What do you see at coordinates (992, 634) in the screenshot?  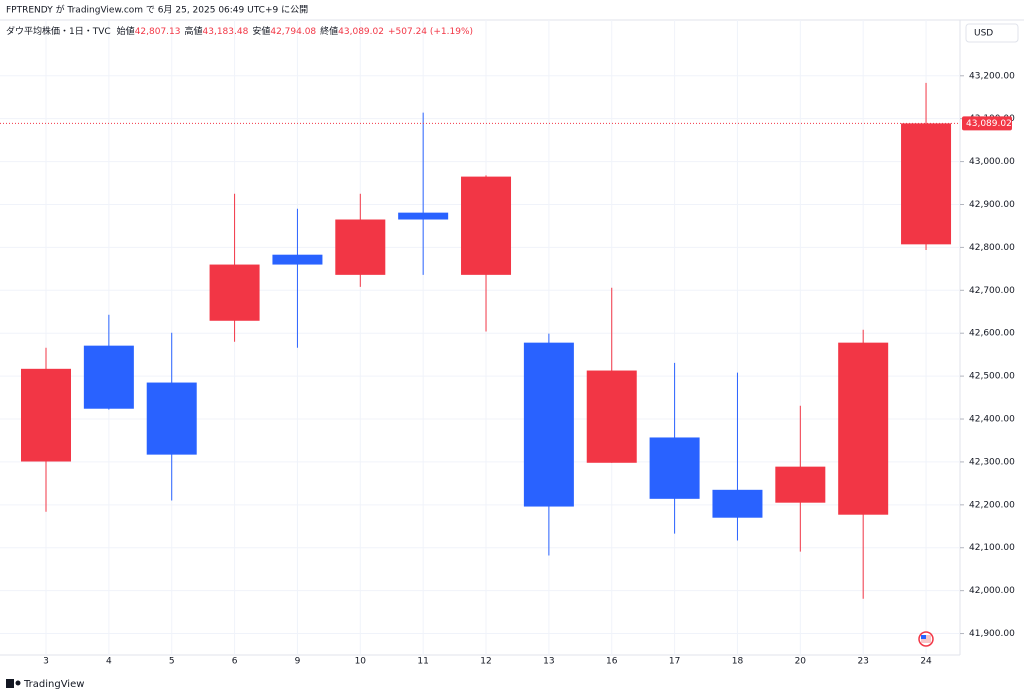 I see `y-tick-label: 41,900.00` at bounding box center [992, 634].